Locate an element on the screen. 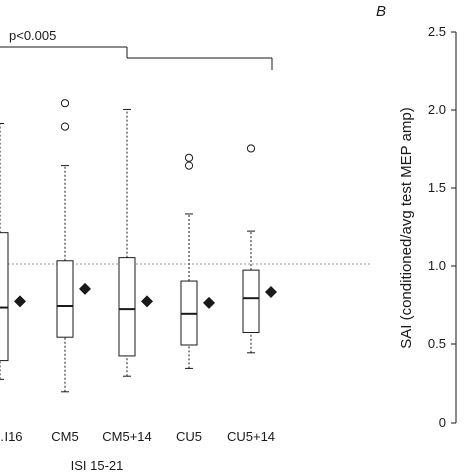  panel-label-b: B is located at coordinates (381, 11).